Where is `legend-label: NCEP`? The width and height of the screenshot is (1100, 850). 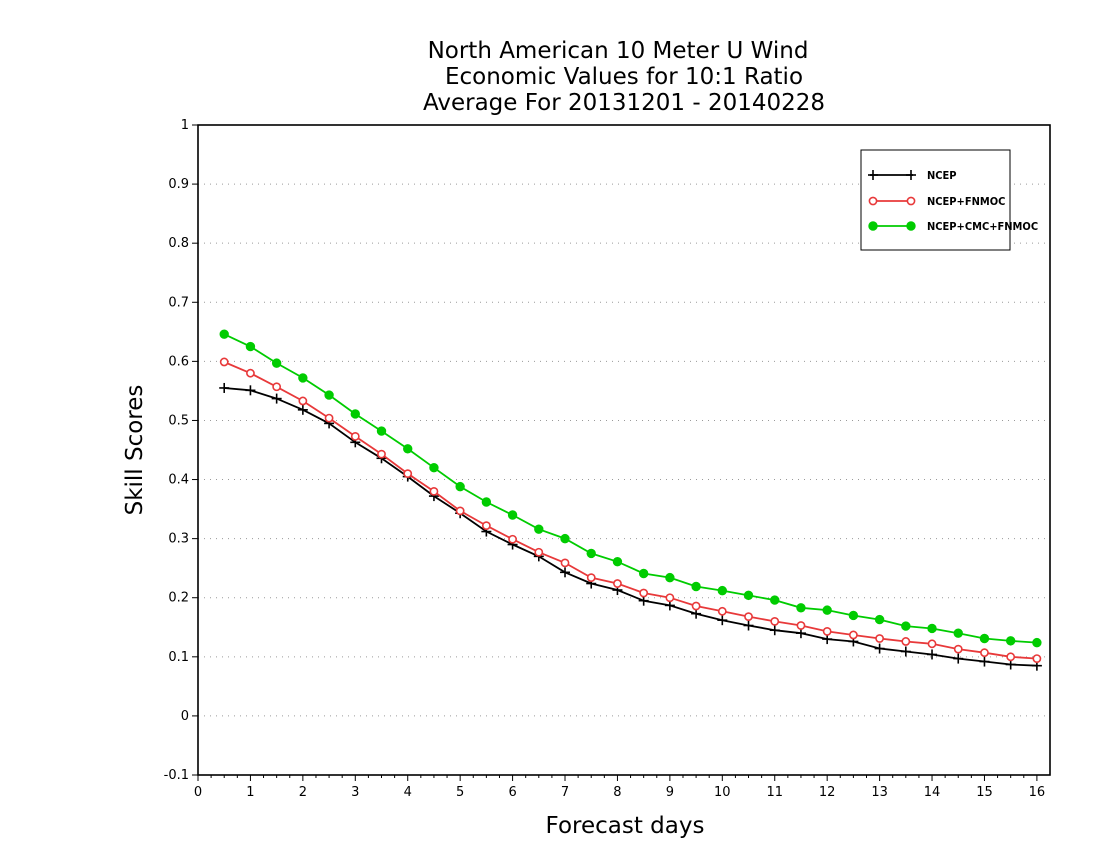
legend-label: NCEP is located at coordinates (942, 175).